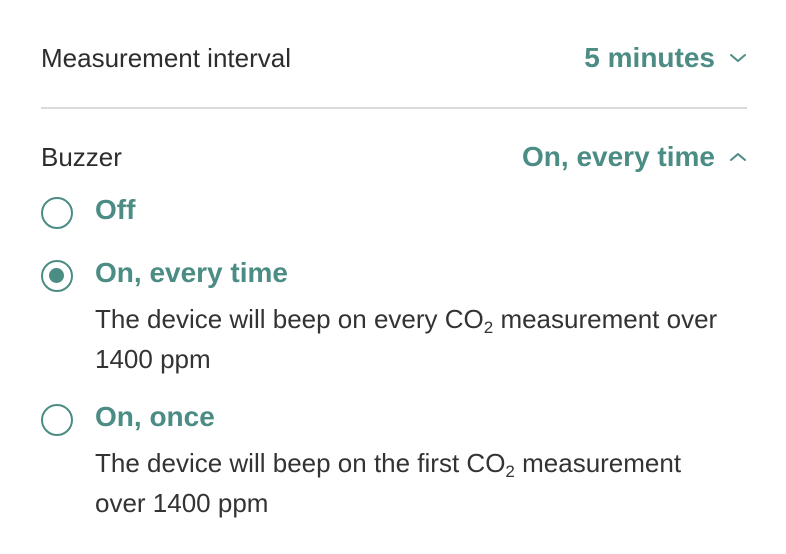  Describe the element at coordinates (81, 156) in the screenshot. I see `buzzer-label: Buzzer` at that location.